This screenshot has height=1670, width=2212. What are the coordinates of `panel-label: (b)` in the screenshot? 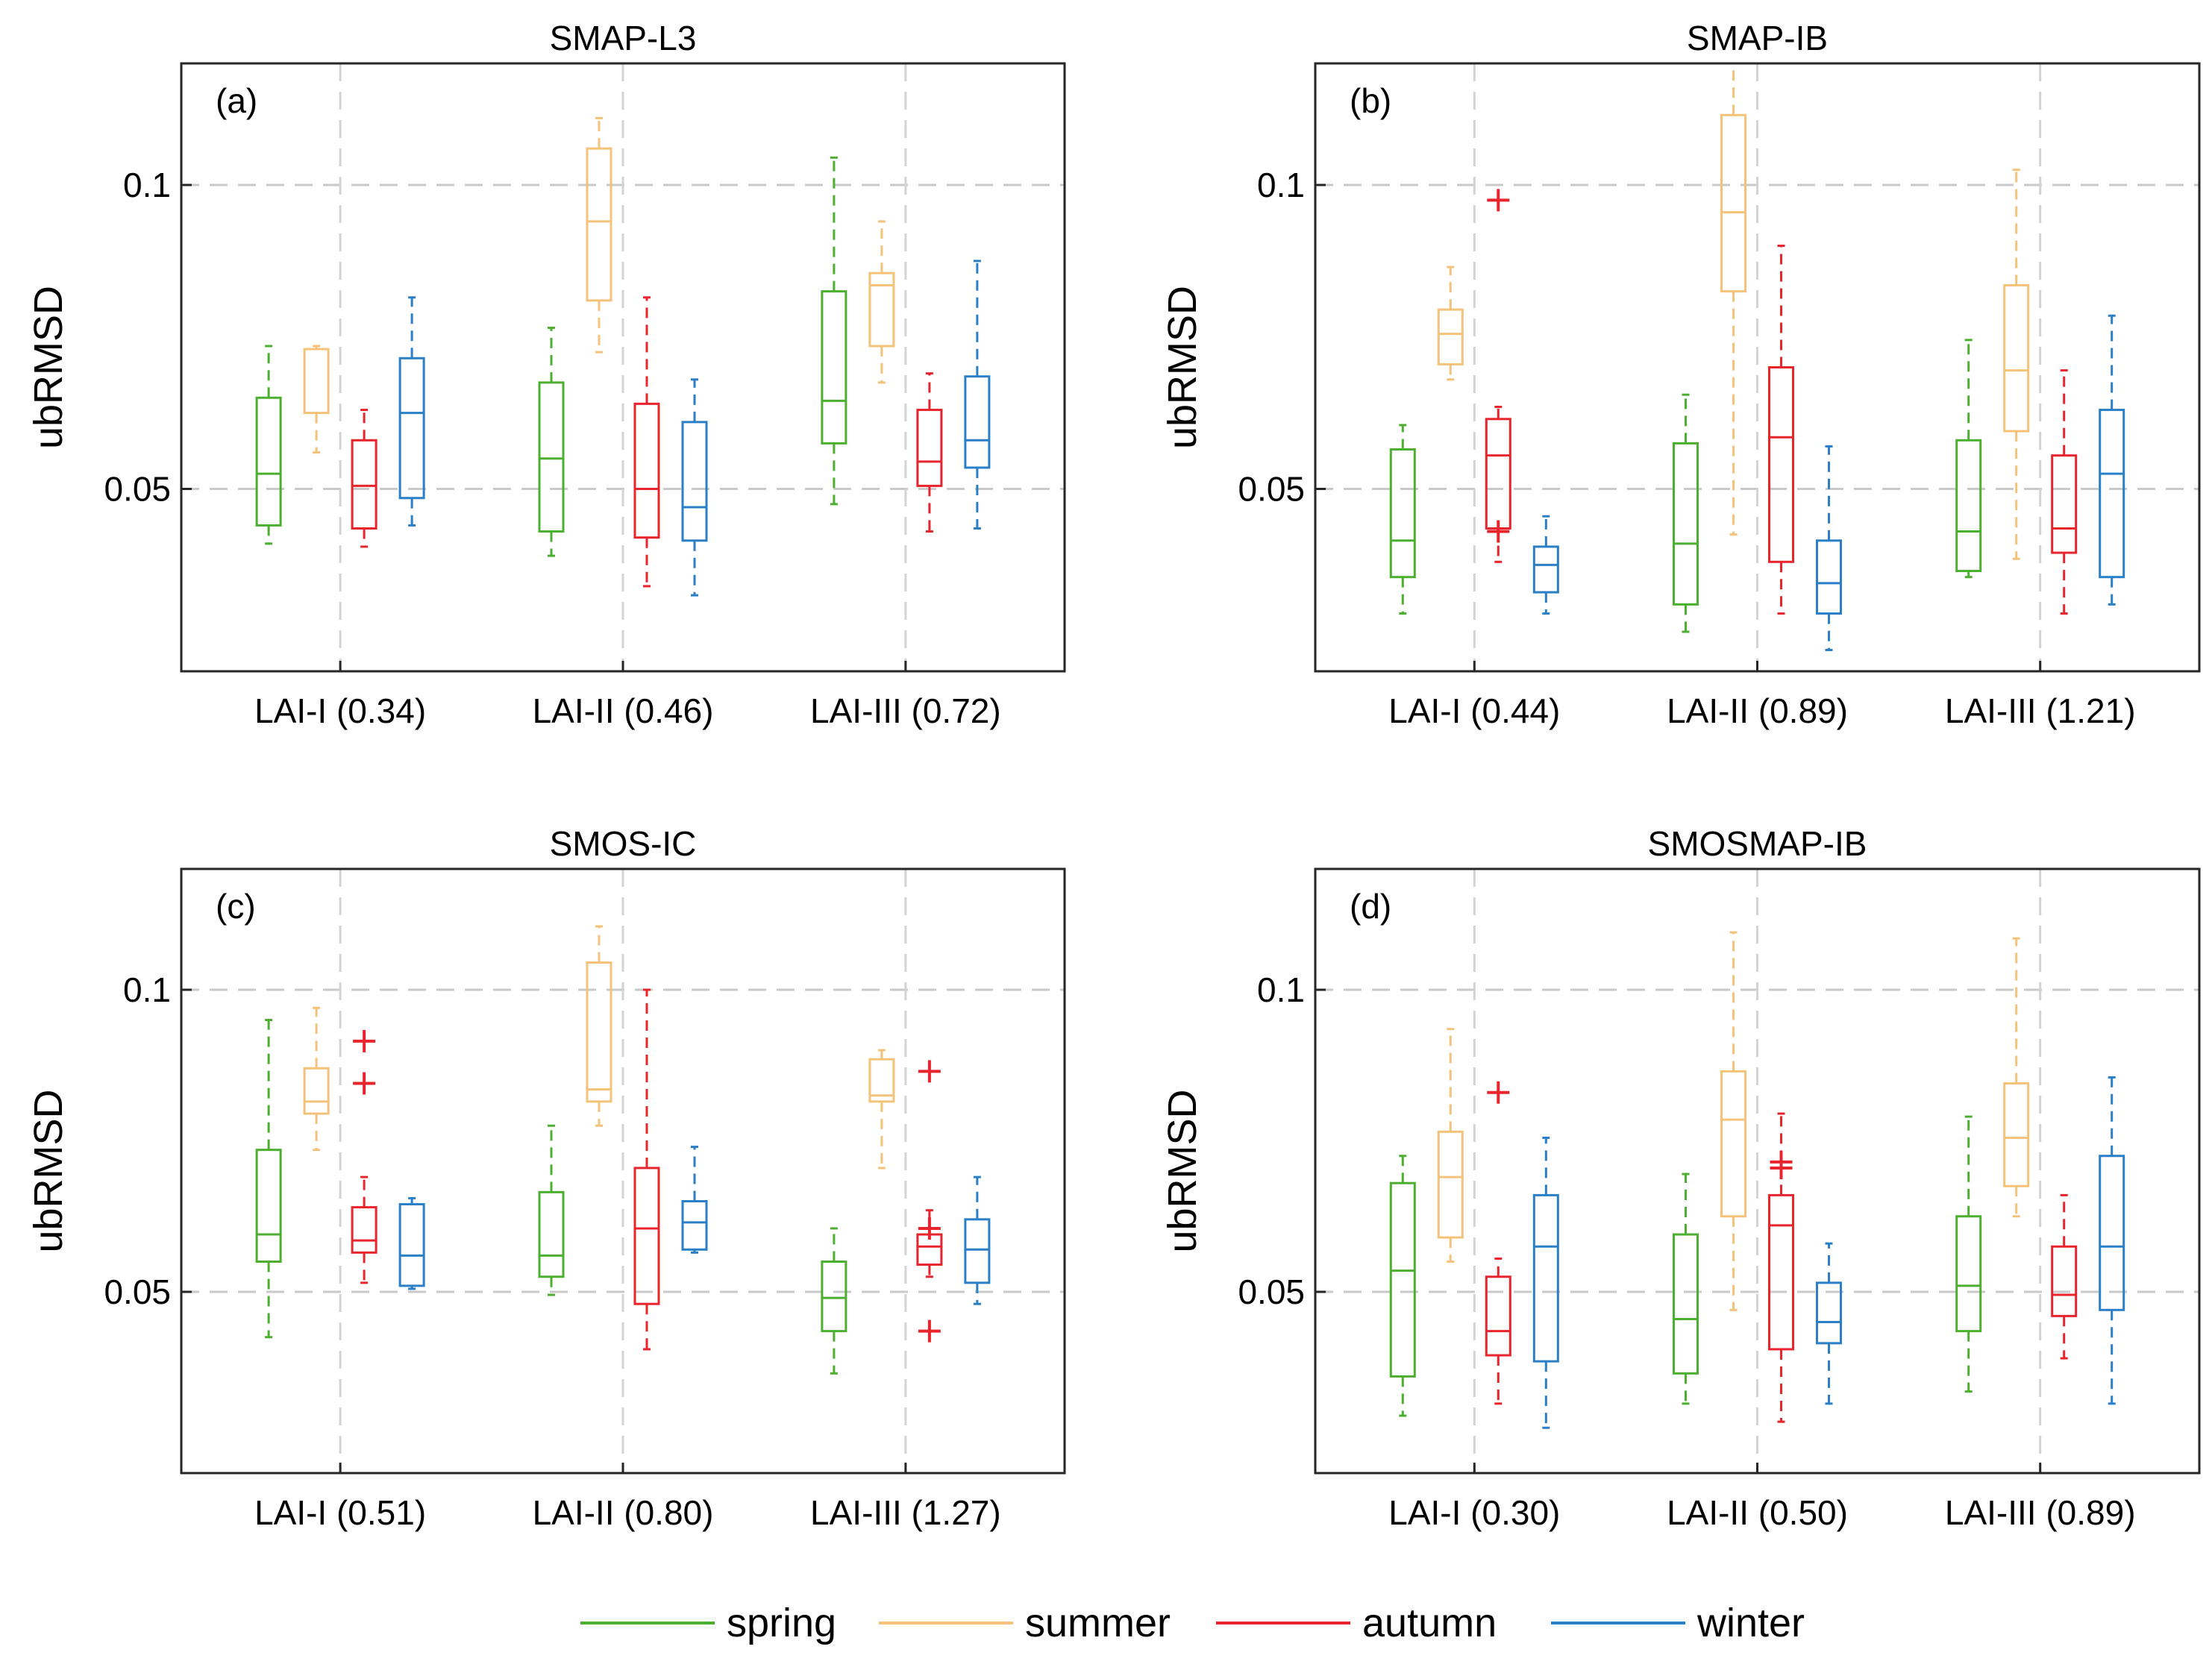 It's located at (1370, 100).